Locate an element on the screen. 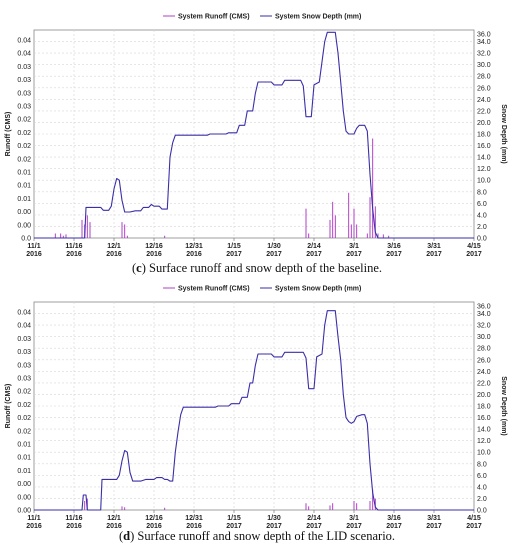 This screenshot has width=514, height=550. x-tick-label: 11/16 is located at coordinates (73, 518).